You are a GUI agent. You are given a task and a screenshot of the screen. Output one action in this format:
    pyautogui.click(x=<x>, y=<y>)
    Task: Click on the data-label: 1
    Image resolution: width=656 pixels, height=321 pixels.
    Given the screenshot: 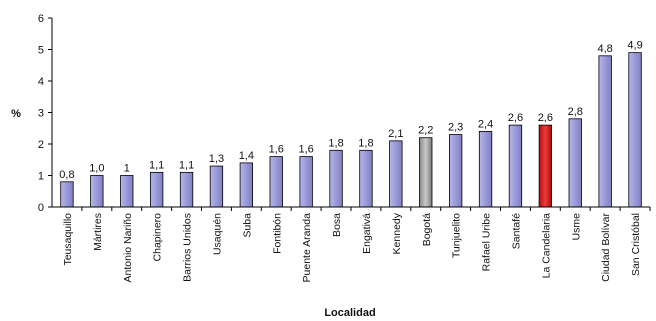 What is the action you would take?
    pyautogui.click(x=127, y=169)
    